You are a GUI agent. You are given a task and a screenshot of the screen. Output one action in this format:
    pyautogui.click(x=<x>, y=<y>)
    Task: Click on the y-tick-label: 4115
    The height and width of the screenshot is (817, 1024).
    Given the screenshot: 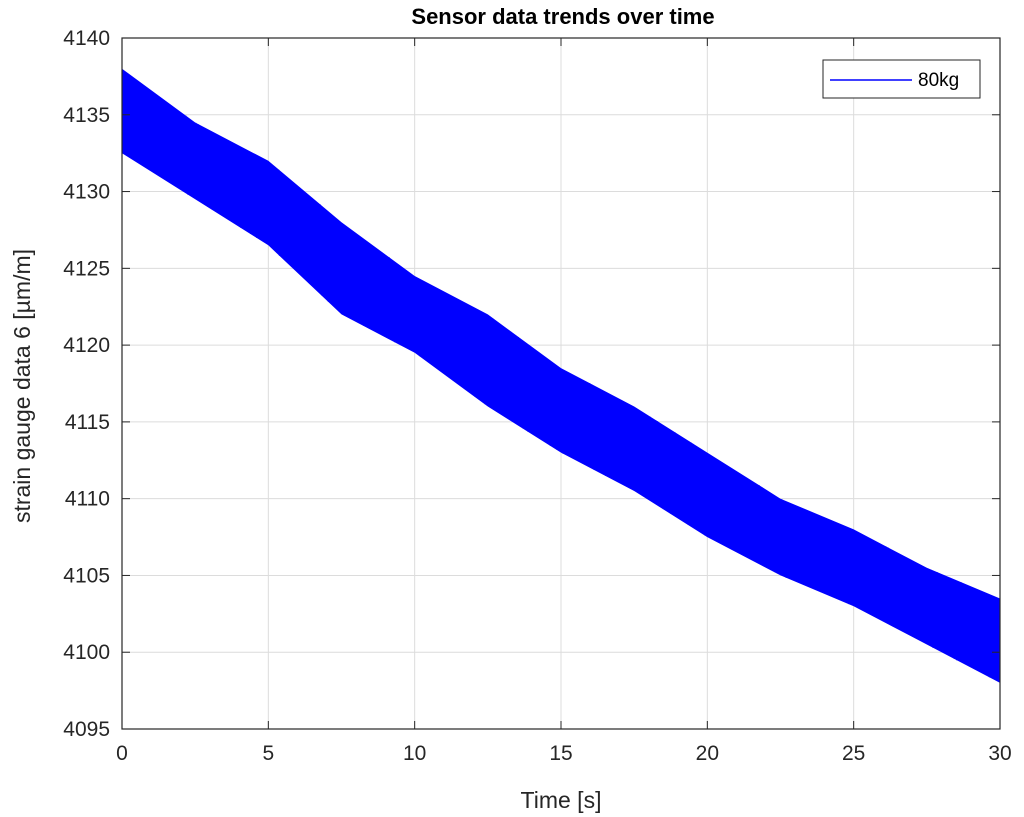 What is the action you would take?
    pyautogui.click(x=87, y=422)
    